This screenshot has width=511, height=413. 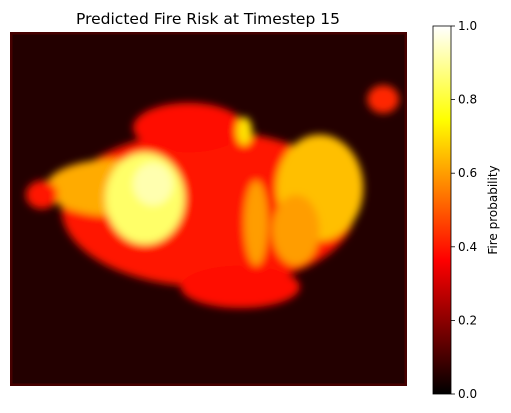 I want to click on heat-blob-top-right-spot, so click(x=383, y=99).